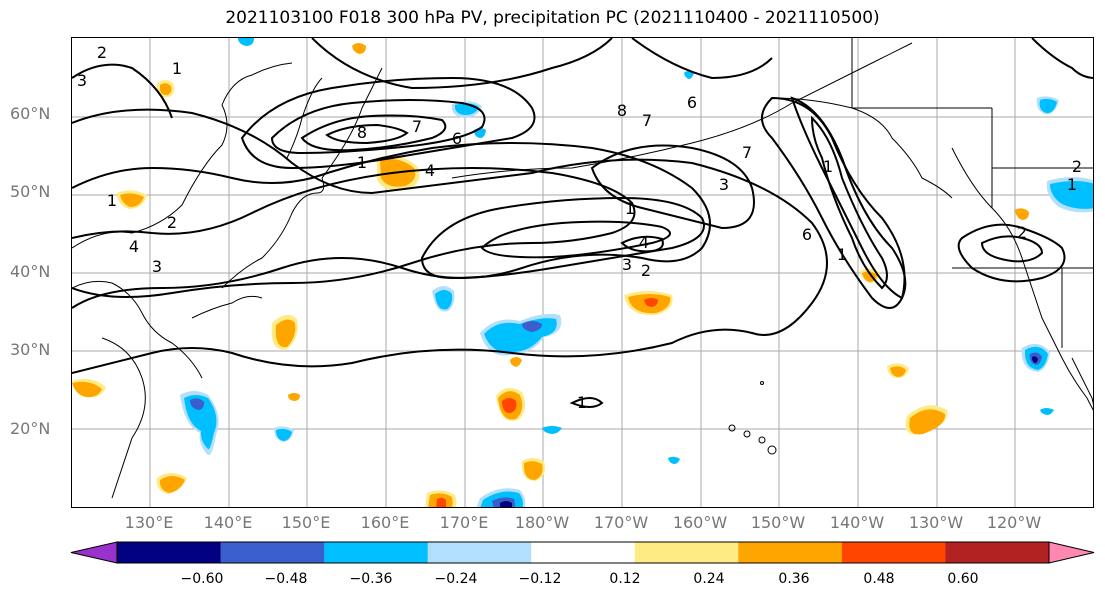 The width and height of the screenshot is (1105, 601). I want to click on lon-label-140w: 140°W, so click(857, 522).